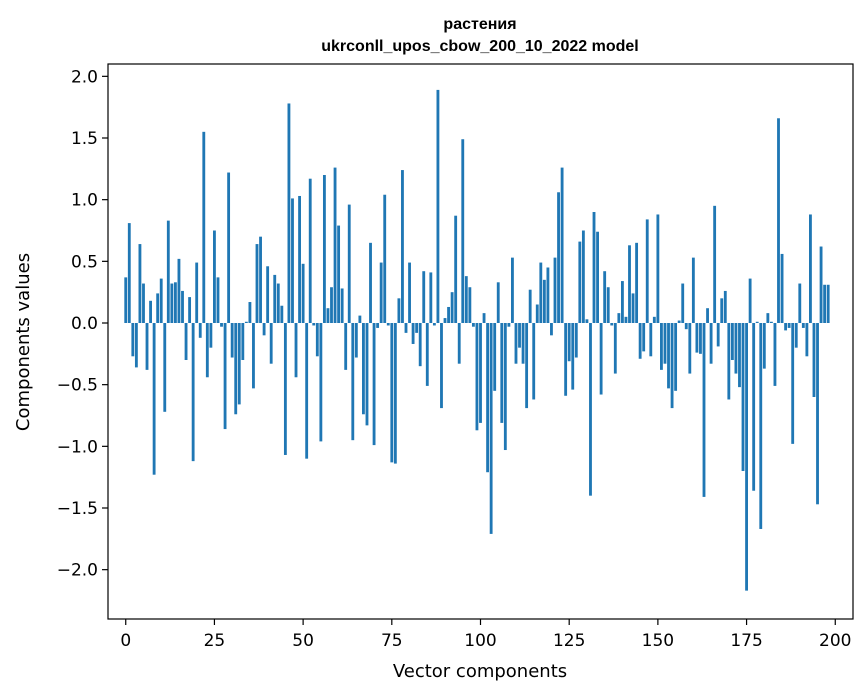 Image resolution: width=867 pixels, height=696 pixels. I want to click on y-tick-label: −1.0, so click(77, 447).